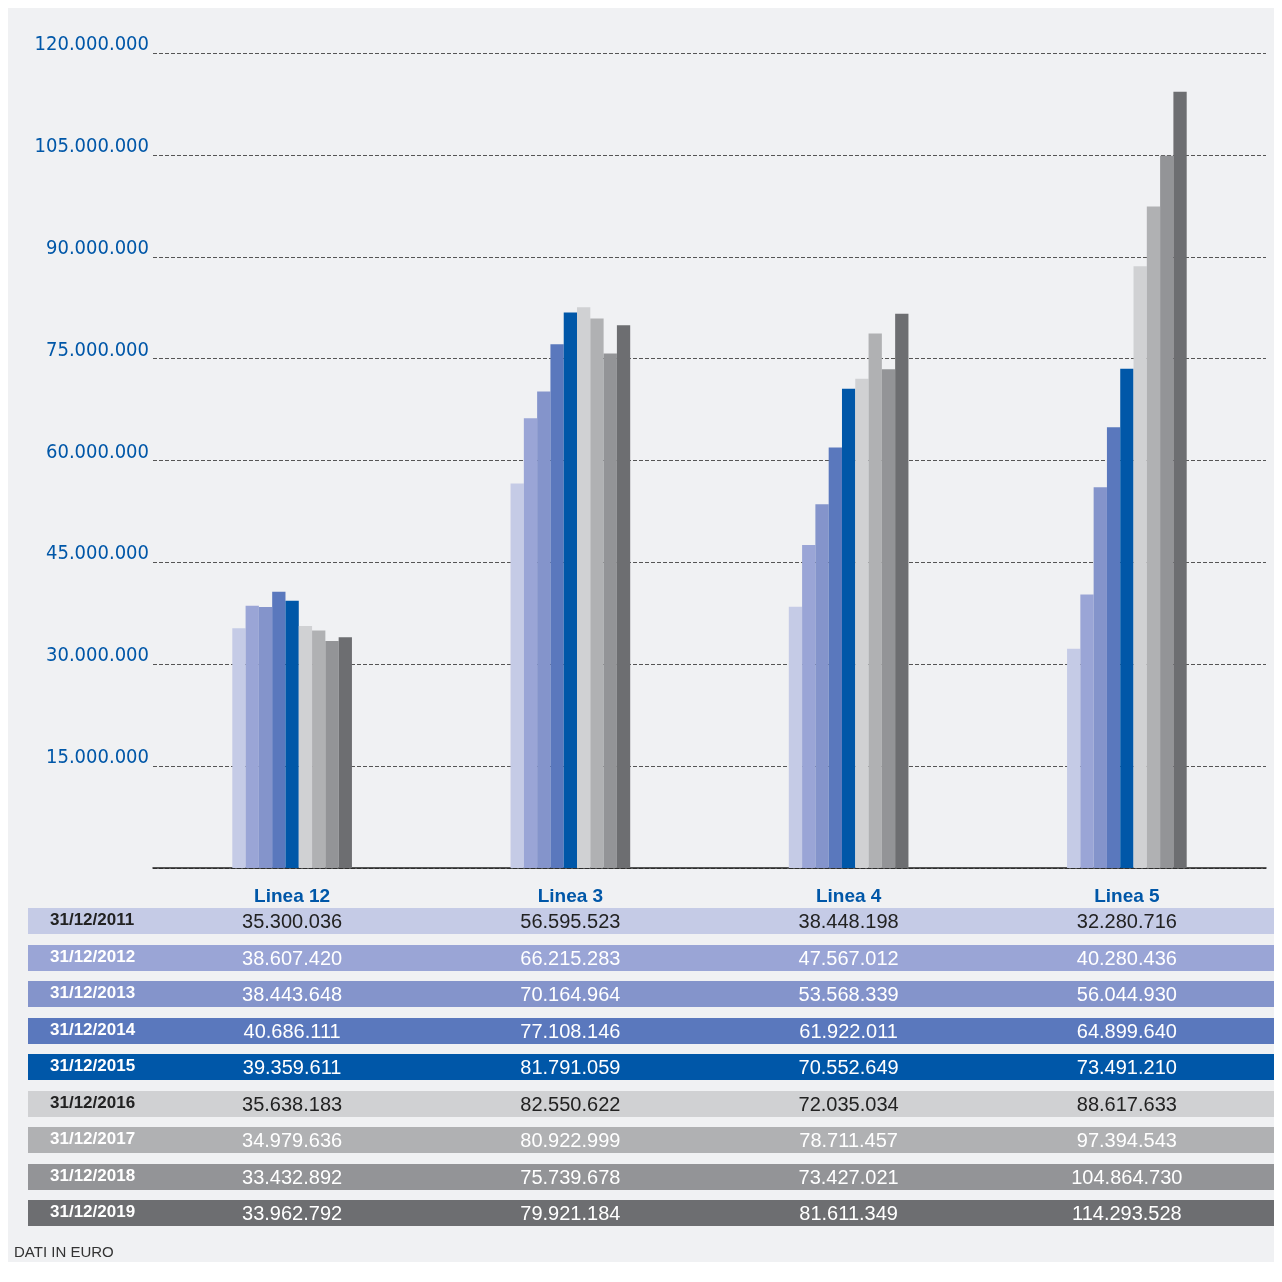 The image size is (1282, 1282). What do you see at coordinates (97, 552) in the screenshot?
I see `y-tick-label: 45.000.000` at bounding box center [97, 552].